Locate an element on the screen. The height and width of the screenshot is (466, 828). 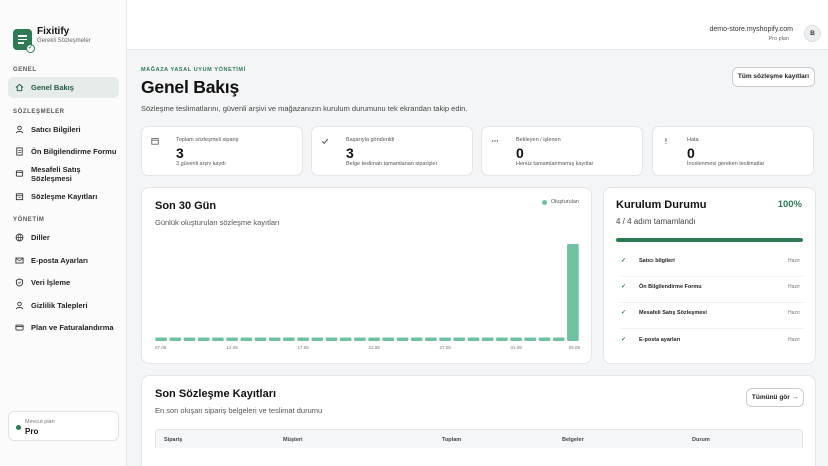
chart-bar-27.08 is located at coordinates (445, 339).